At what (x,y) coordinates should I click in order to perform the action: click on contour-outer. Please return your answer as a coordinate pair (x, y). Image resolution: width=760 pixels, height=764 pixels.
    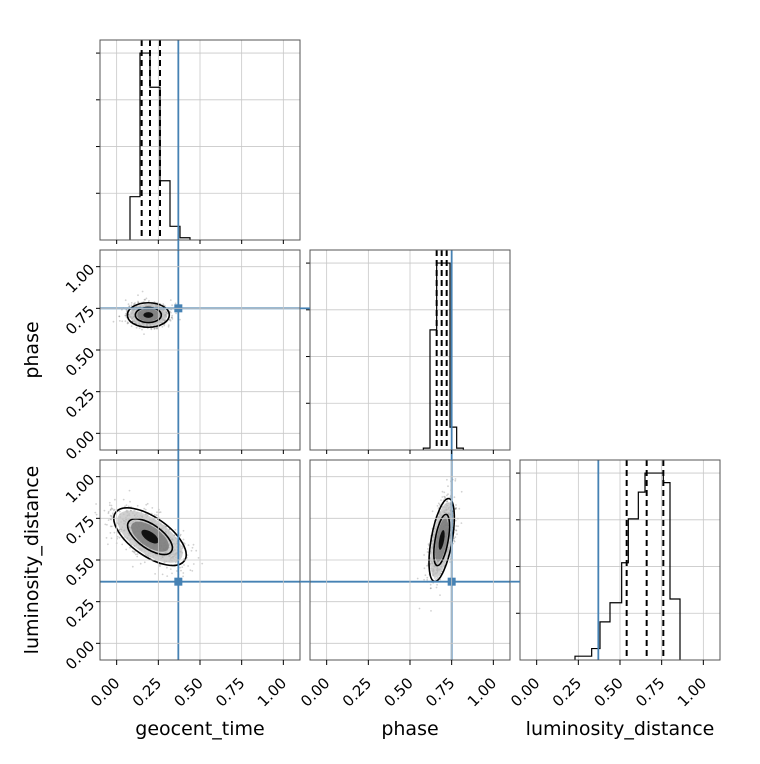
    Looking at the image, I should click on (148, 315).